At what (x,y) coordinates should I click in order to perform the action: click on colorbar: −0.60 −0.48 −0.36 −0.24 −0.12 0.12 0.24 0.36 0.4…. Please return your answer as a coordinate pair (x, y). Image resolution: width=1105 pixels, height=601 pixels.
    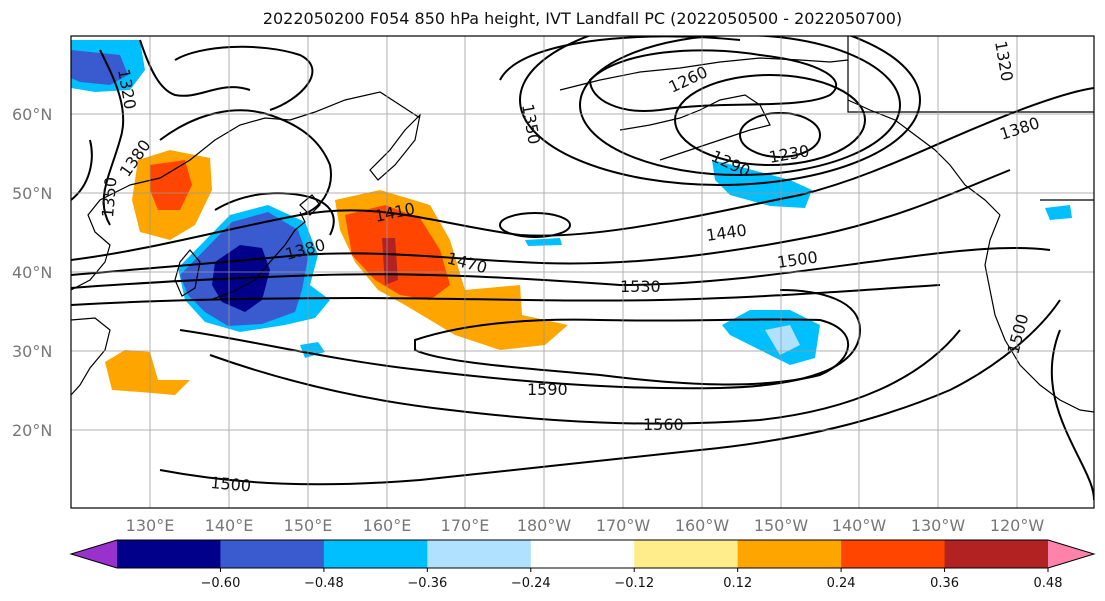
    Looking at the image, I should click on (582, 565).